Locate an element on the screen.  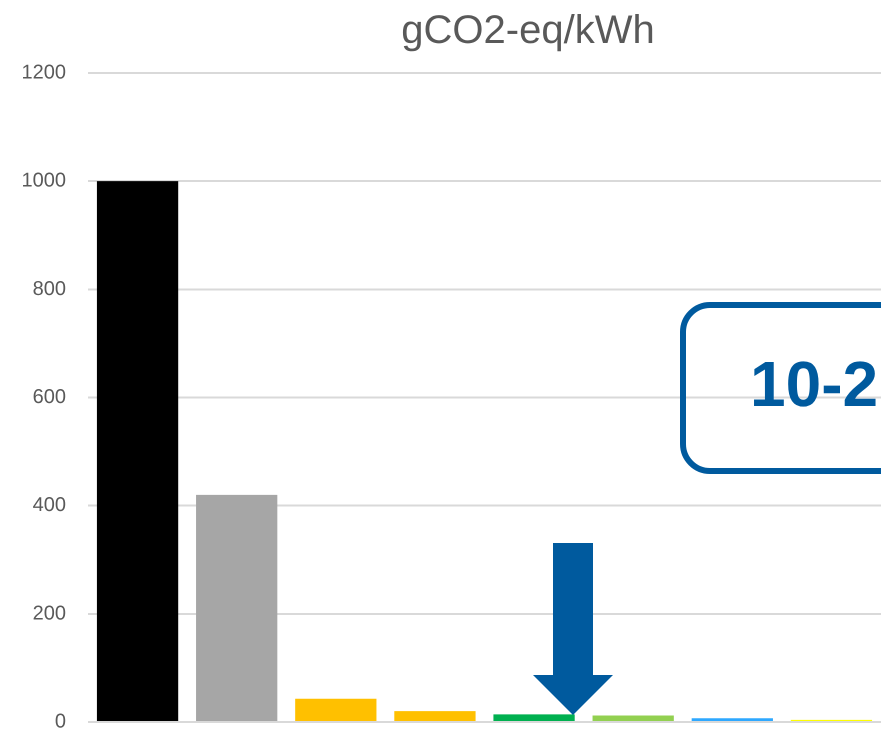
y-tick-label: 1000 is located at coordinates (44, 181).